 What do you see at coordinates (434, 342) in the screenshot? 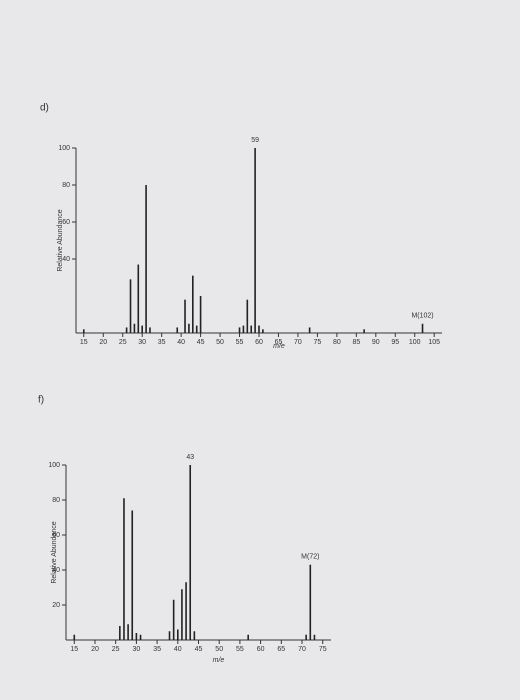
I see `x-tick-label: 105` at bounding box center [434, 342].